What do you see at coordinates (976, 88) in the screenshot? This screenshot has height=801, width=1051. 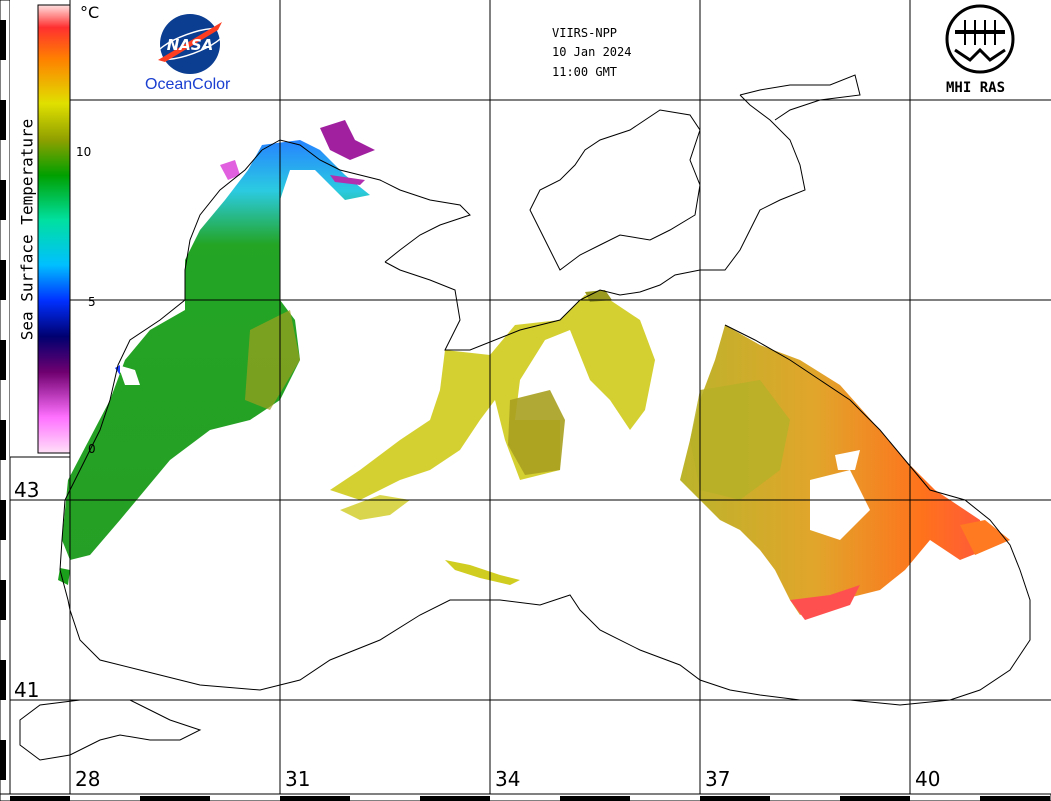 I see `mhi-ras-label: MHI RAS` at bounding box center [976, 88].